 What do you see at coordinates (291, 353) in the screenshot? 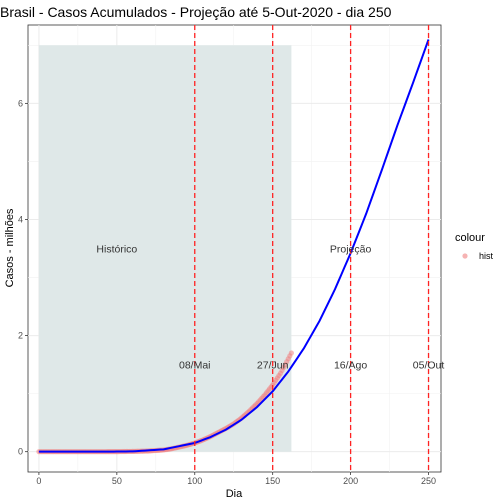
I see `data-point` at bounding box center [291, 353].